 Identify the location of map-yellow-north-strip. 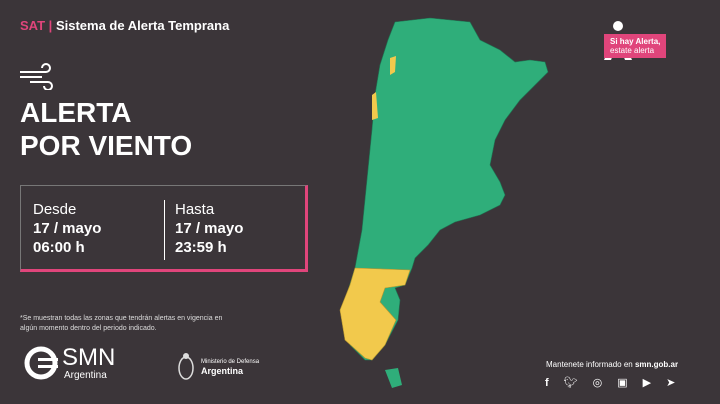
(384, 88).